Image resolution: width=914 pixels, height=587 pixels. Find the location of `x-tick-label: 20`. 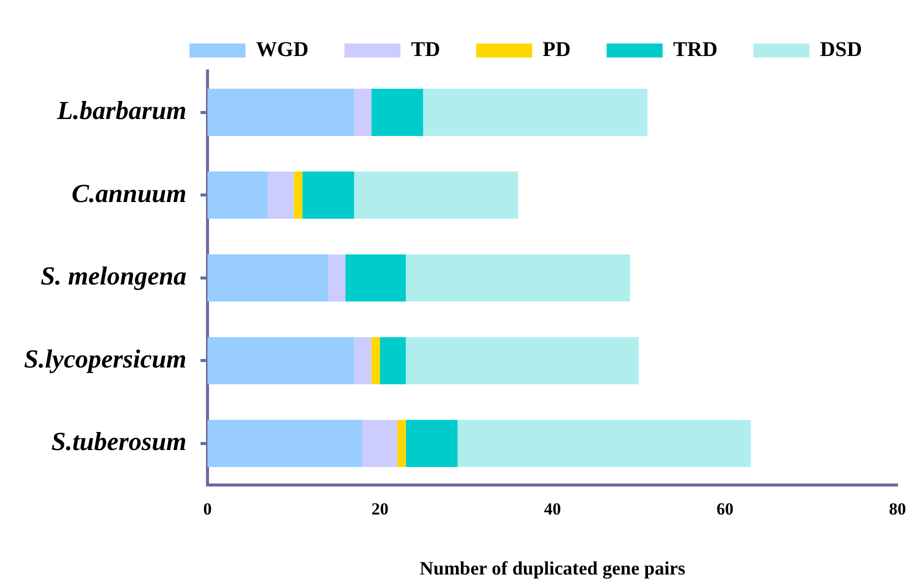

x-tick-label: 20 is located at coordinates (379, 508).